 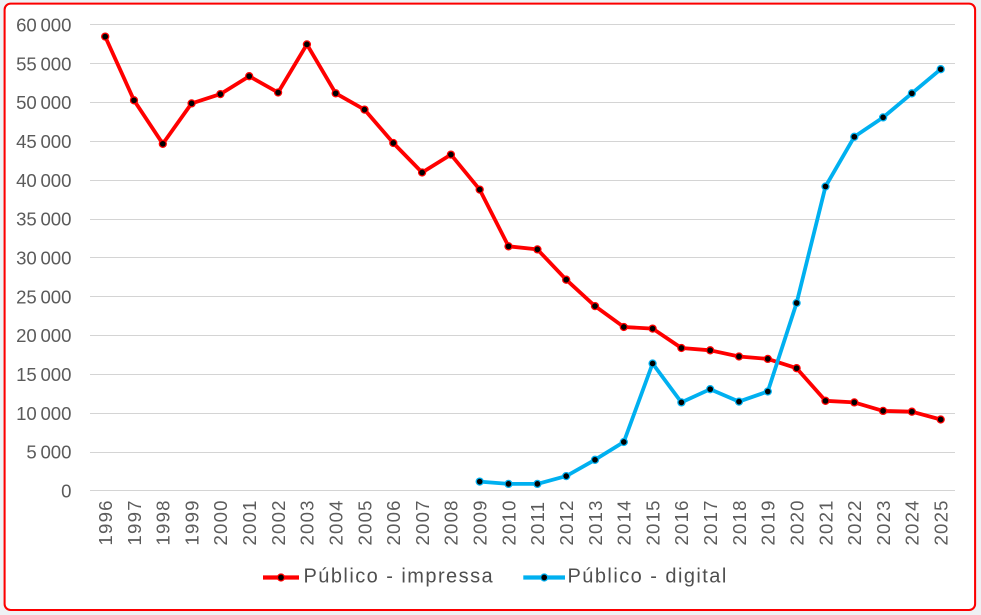 What do you see at coordinates (480, 522) in the screenshot?
I see `svg-text: 2009` at bounding box center [480, 522].